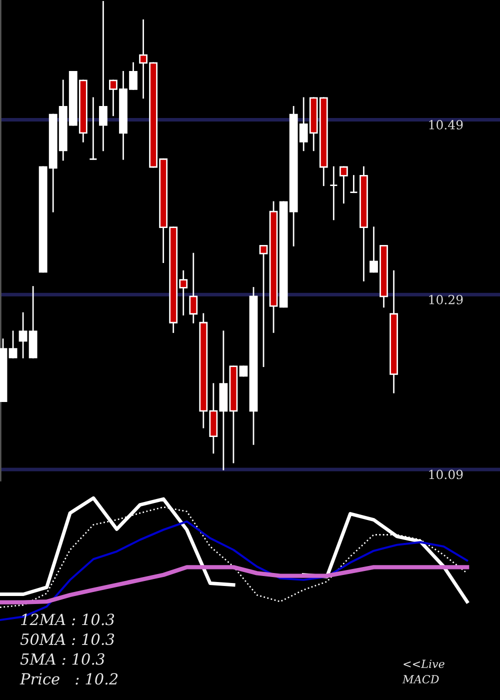 This screenshot has width=500, height=700. Describe the element at coordinates (67, 620) in the screenshot. I see `annotation: 12MA : 10.3` at that location.